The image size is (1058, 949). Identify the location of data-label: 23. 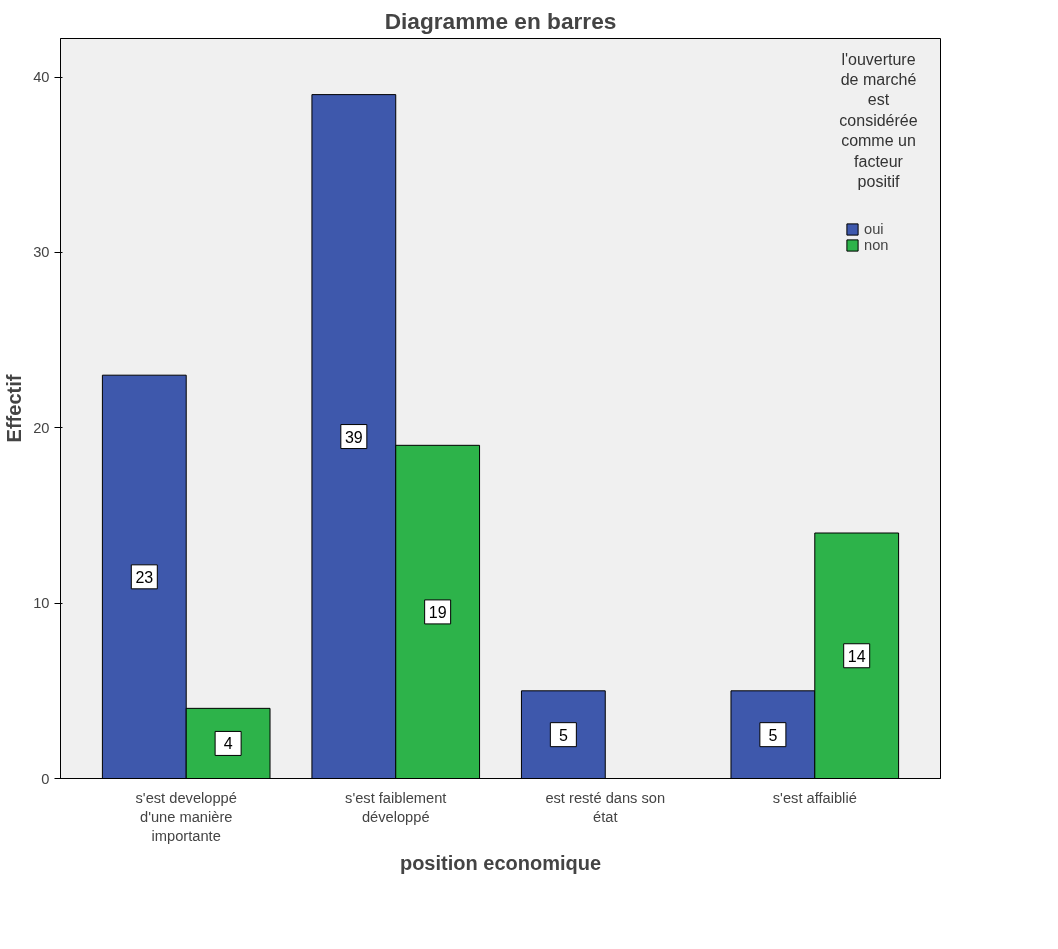
(144, 577).